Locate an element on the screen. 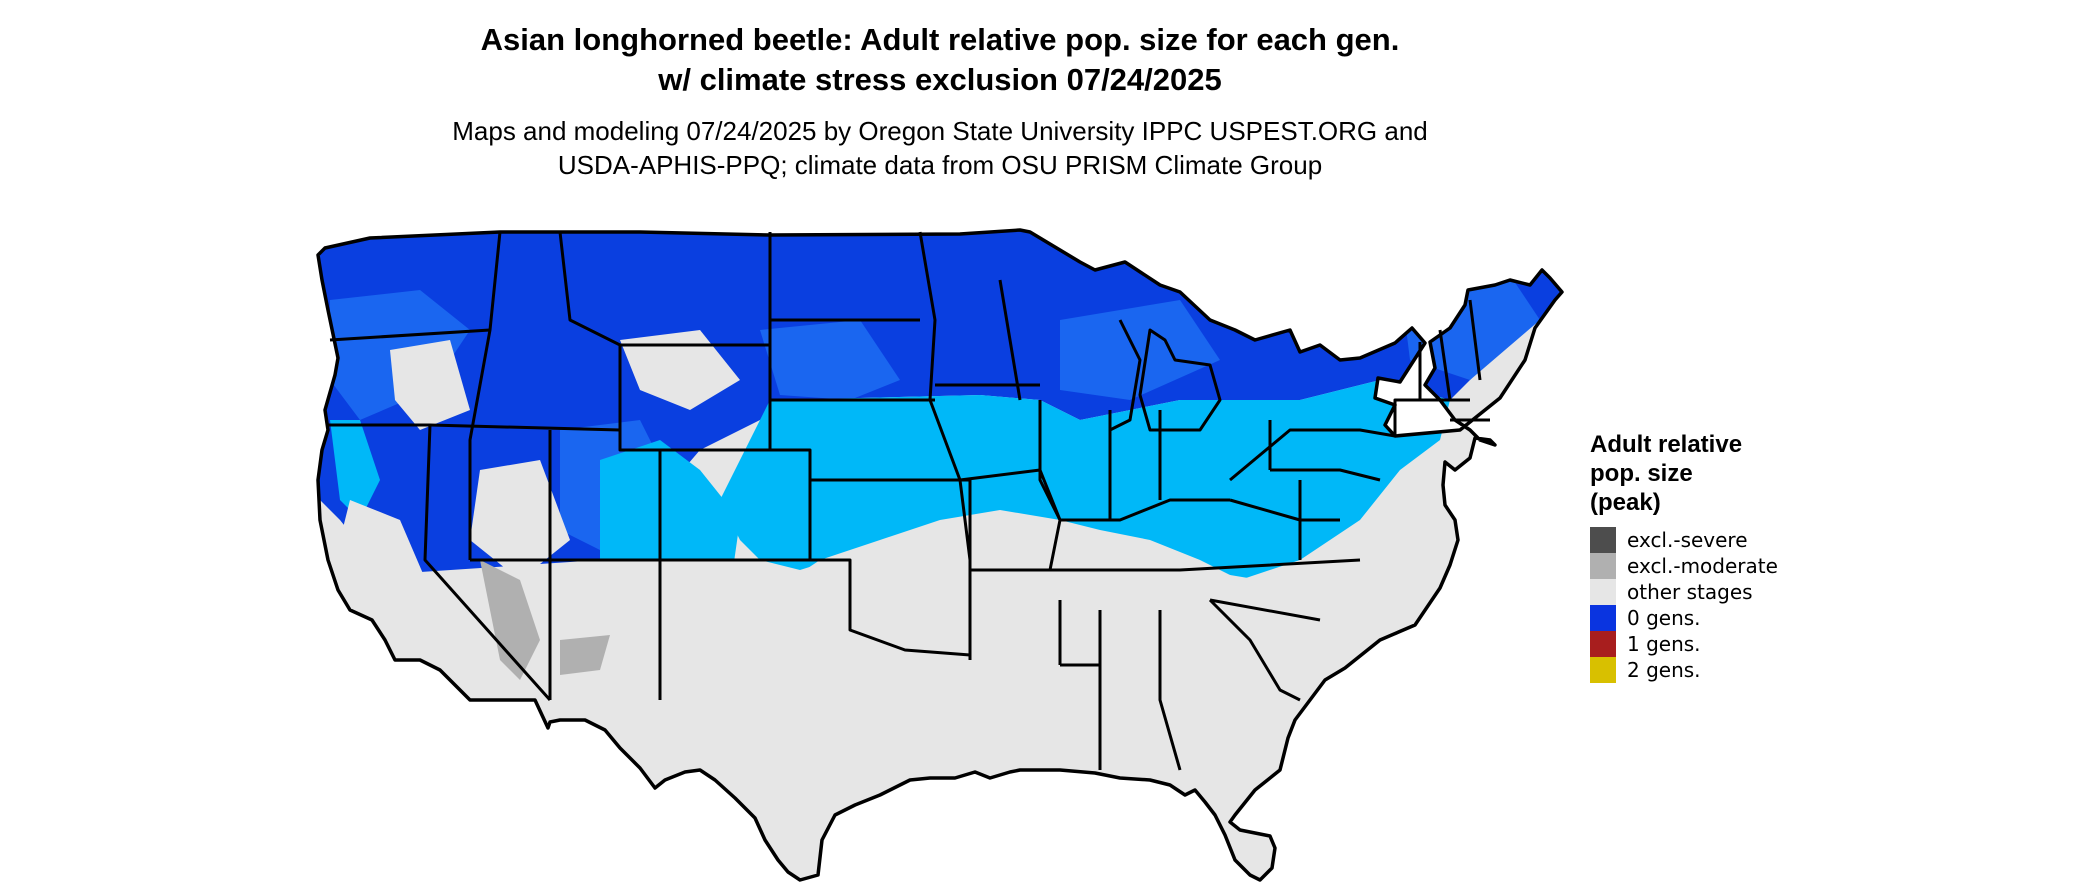  legend-item: 2 gens. is located at coordinates (1800, 670).